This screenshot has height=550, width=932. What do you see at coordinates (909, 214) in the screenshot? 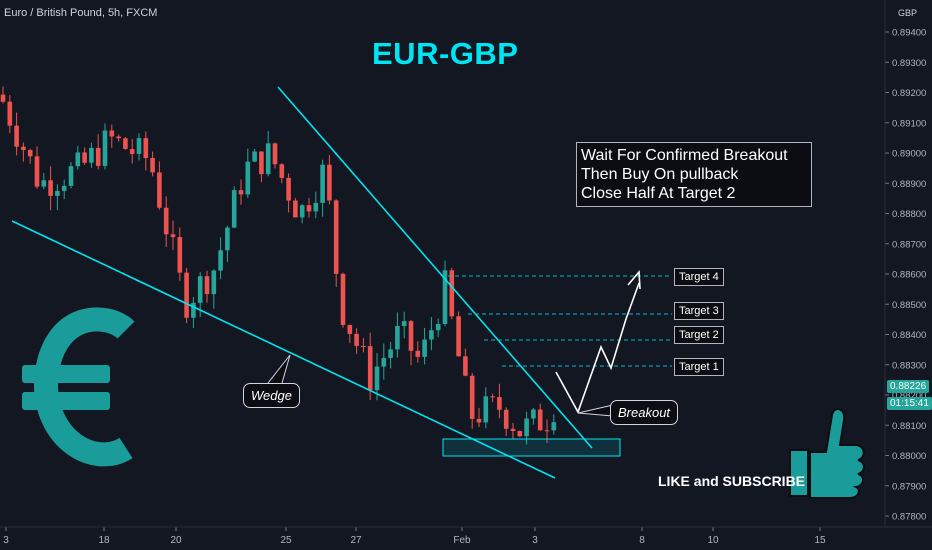
I see `price-tick-label: 0.88800` at bounding box center [909, 214].